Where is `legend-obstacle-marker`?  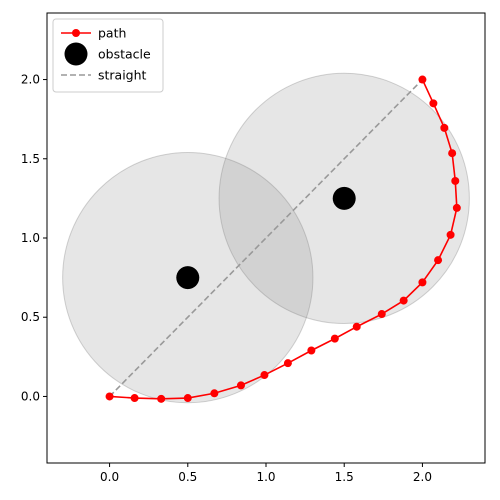
legend-obstacle-marker is located at coordinates (76, 54).